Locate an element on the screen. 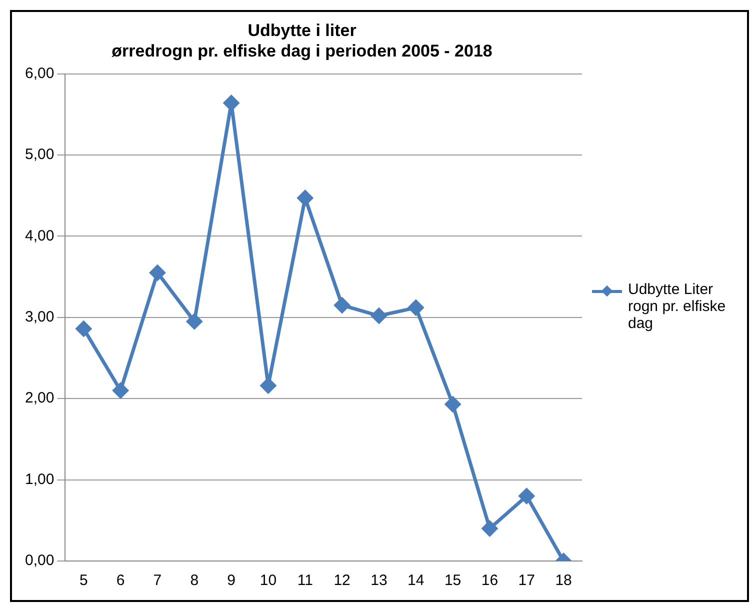 This screenshot has width=753, height=610. y-tick-label: 0,00 is located at coordinates (39, 561).